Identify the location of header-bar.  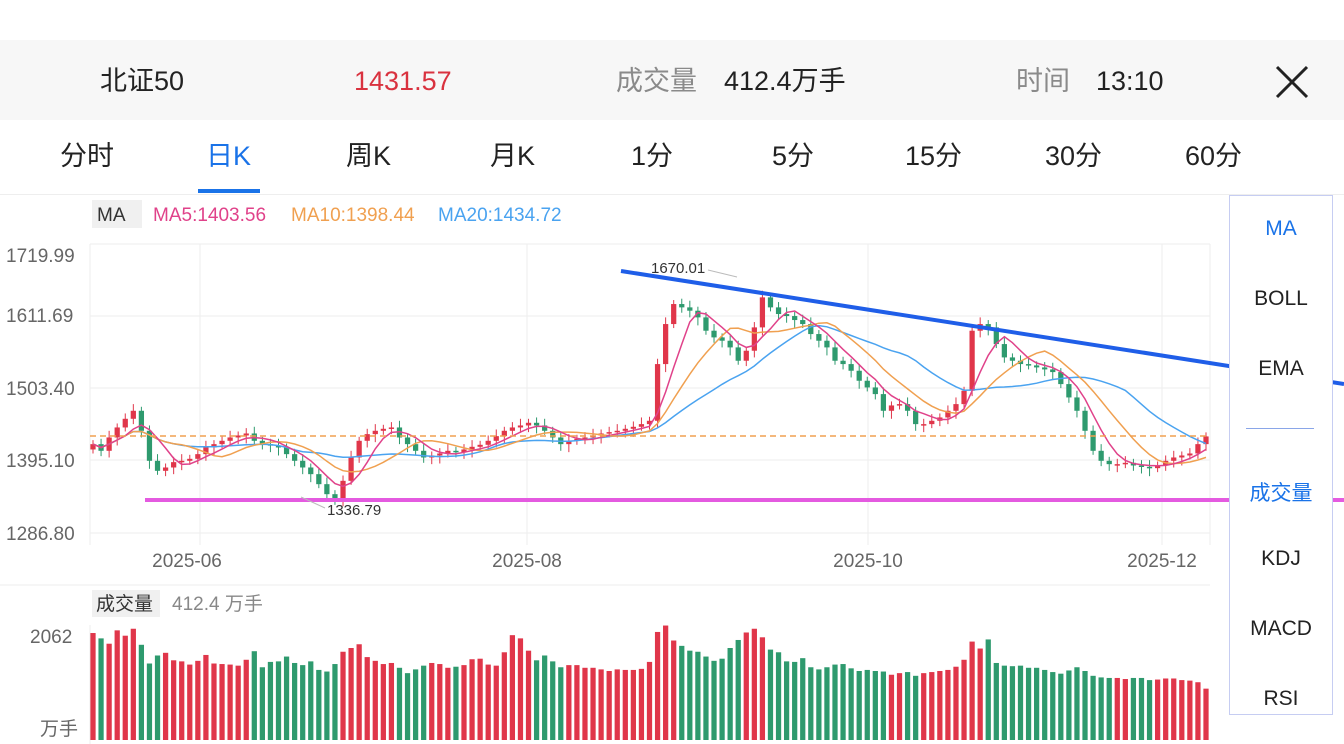
(672, 80).